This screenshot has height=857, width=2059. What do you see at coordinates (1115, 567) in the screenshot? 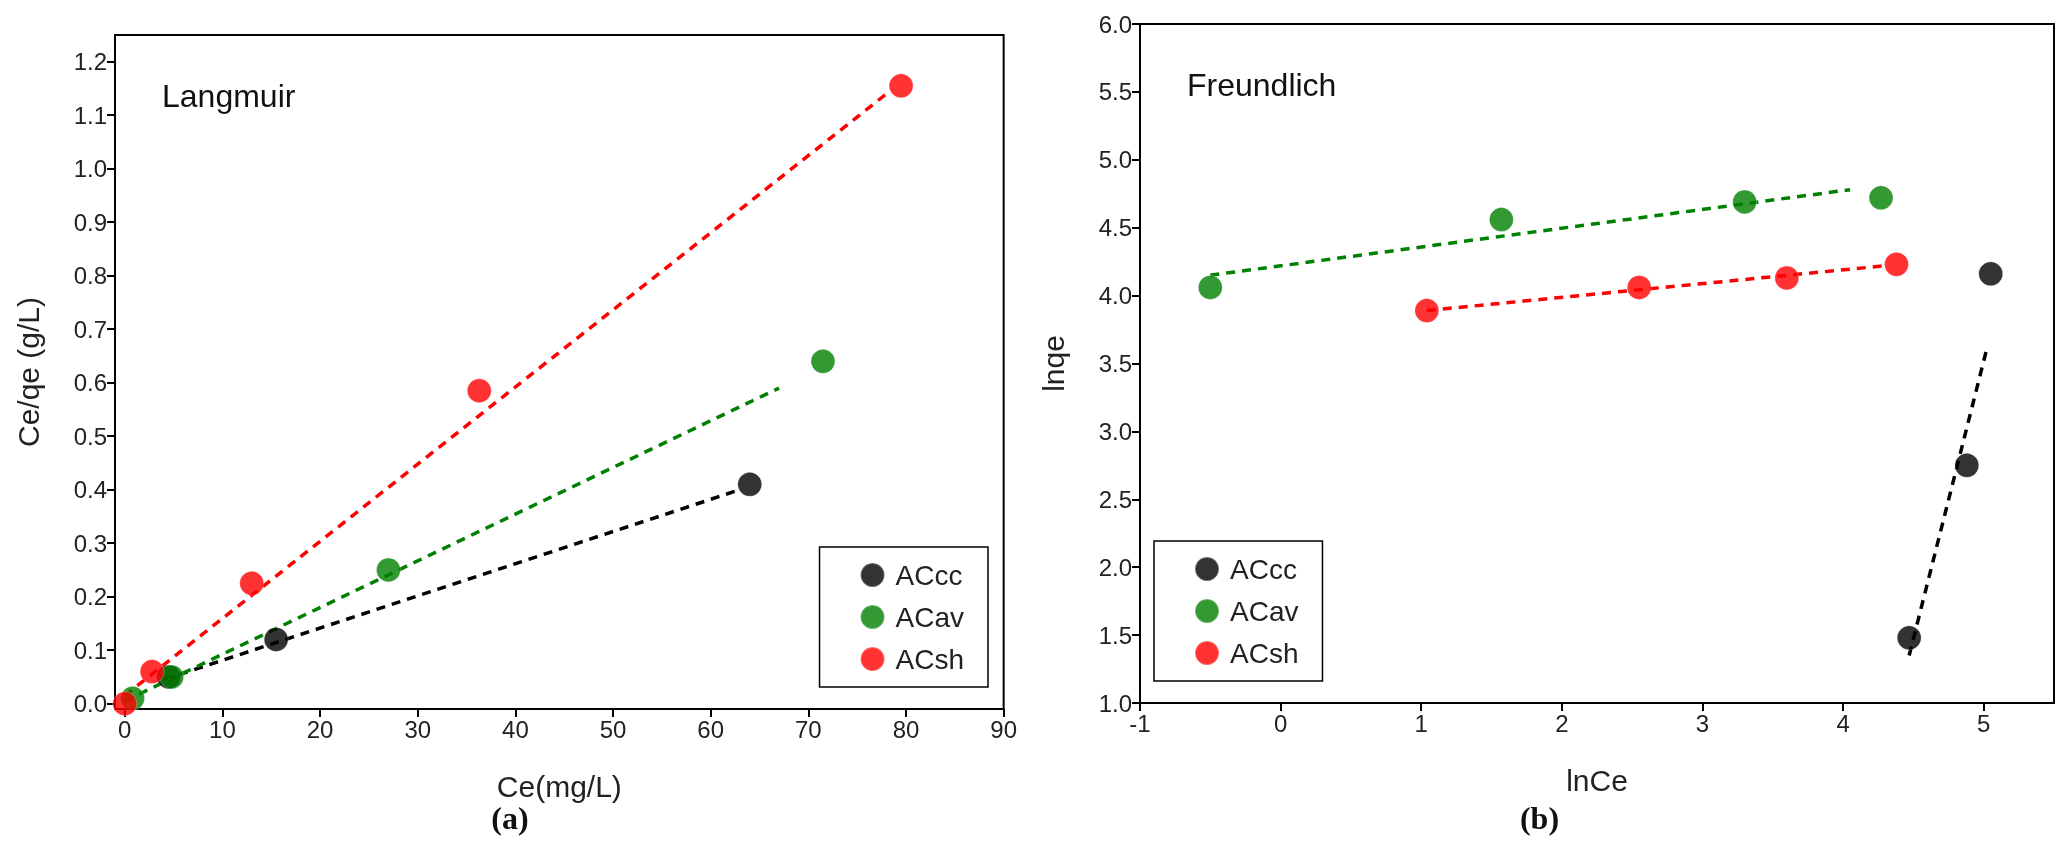
I see `y-tick-label: 2.0` at bounding box center [1115, 567].